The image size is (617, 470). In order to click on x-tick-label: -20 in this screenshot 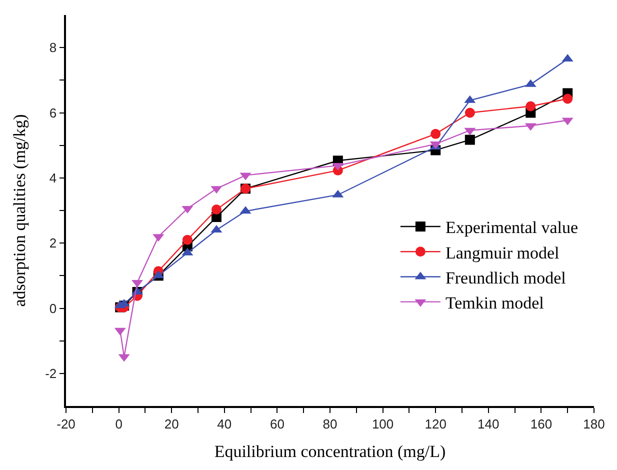, I will do `click(66, 424)`.